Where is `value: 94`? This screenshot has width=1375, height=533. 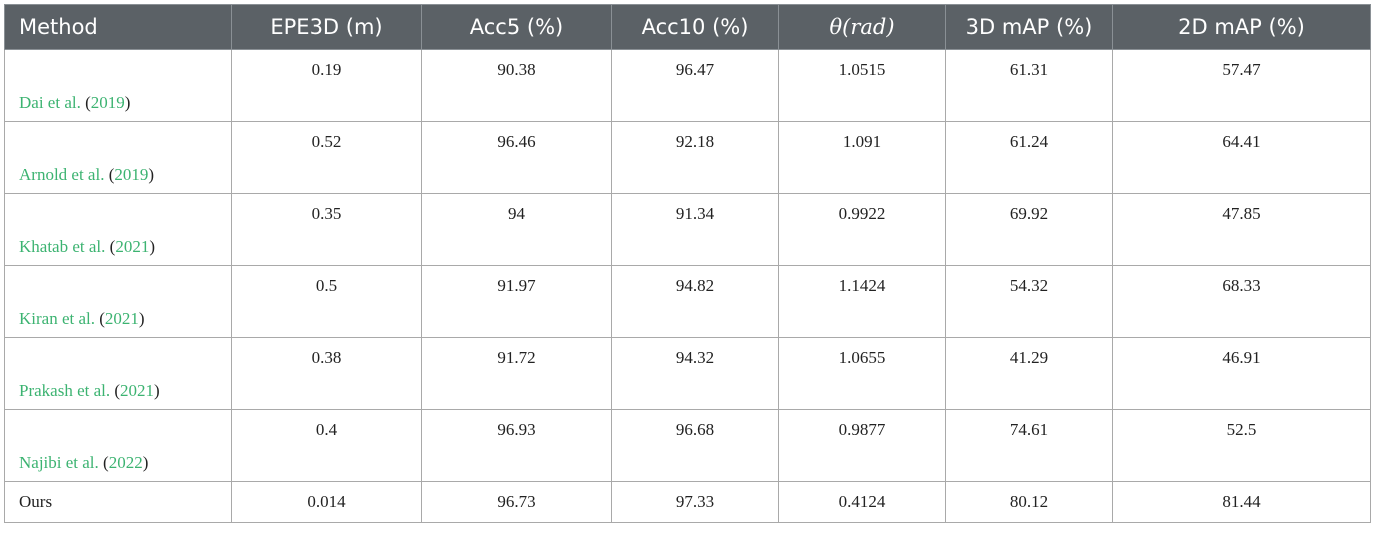 value: 94 is located at coordinates (516, 213).